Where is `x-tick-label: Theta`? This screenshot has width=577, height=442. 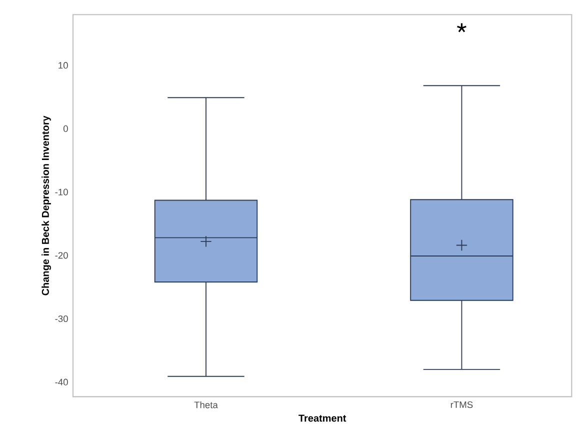 x-tick-label: Theta is located at coordinates (206, 404).